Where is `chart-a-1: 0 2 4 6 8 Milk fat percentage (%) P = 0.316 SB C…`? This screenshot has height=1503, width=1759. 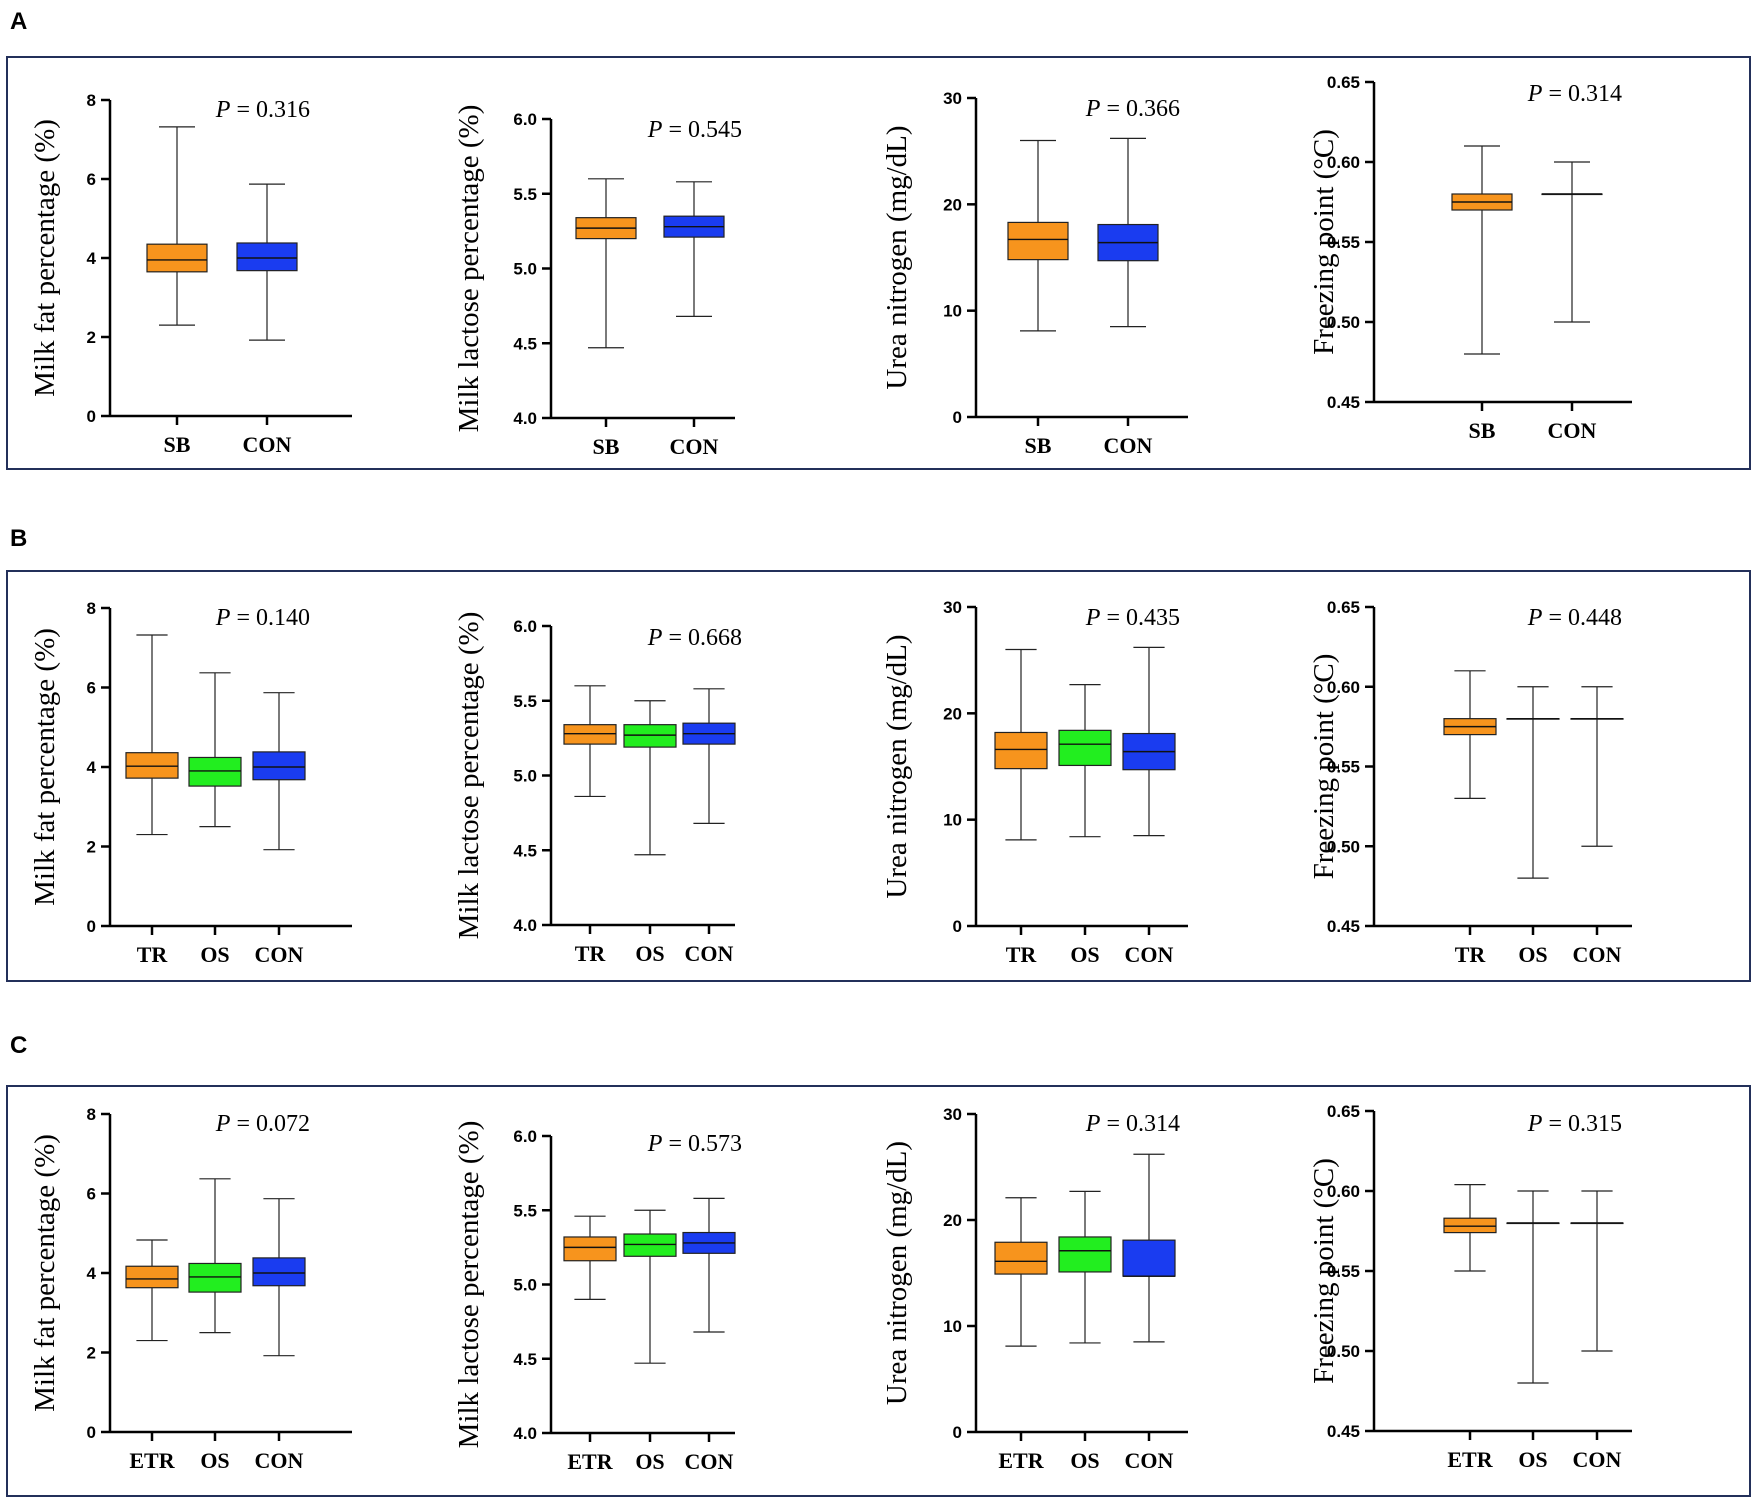
chart-a-1: 0 2 4 6 8 Milk fat percentage (%) P = 0.316 SB C… is located at coordinates (190, 274).